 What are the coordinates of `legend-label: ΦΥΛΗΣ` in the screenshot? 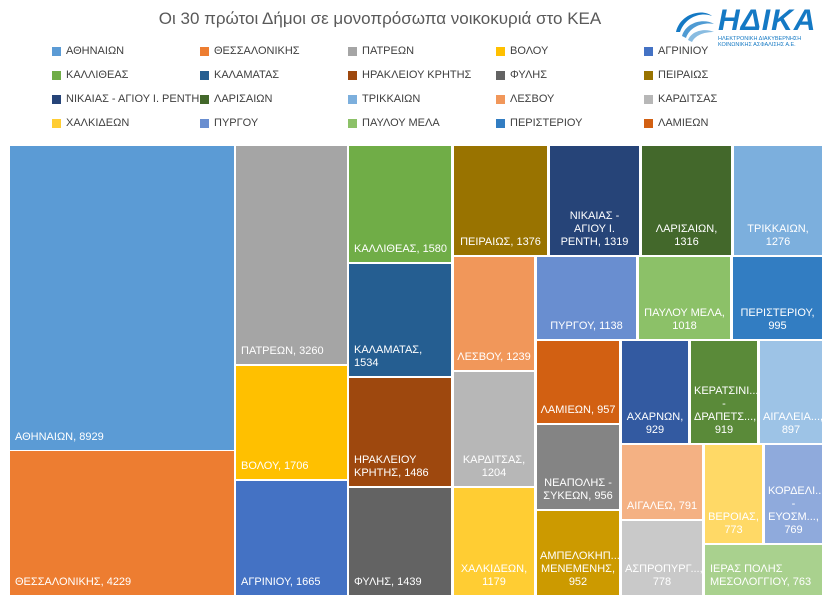 It's located at (529, 75).